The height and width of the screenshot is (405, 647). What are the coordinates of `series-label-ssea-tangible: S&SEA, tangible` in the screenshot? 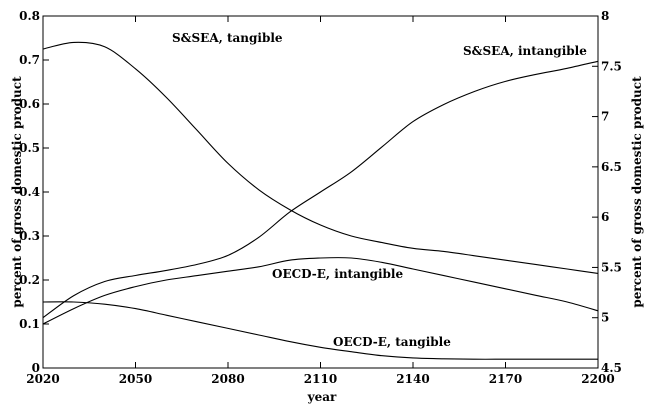 It's located at (227, 38).